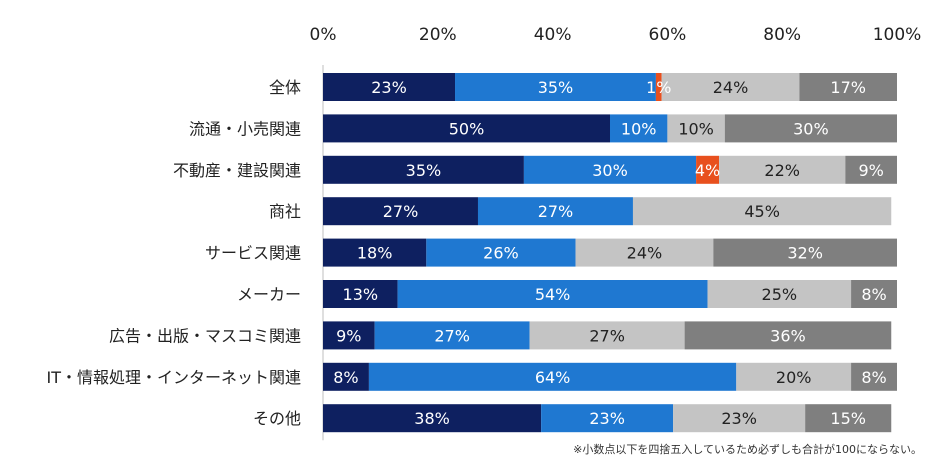 This screenshot has height=465, width=934. Describe the element at coordinates (747, 449) in the screenshot. I see `footnote: ※小数点以下を四捨五入しているため必ずしも合計が100にならない。` at that location.